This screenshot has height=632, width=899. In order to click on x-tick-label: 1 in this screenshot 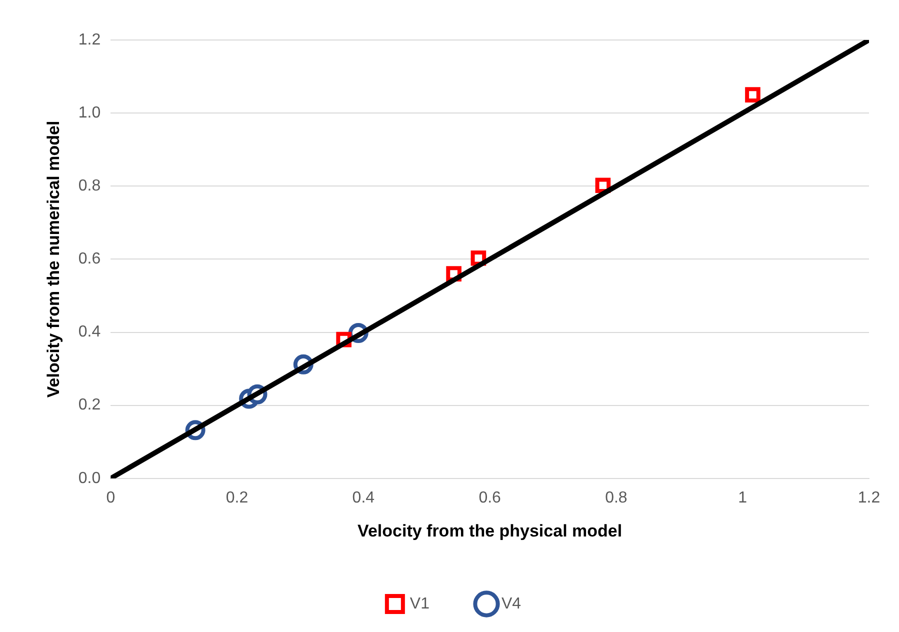, I will do `click(743, 497)`.